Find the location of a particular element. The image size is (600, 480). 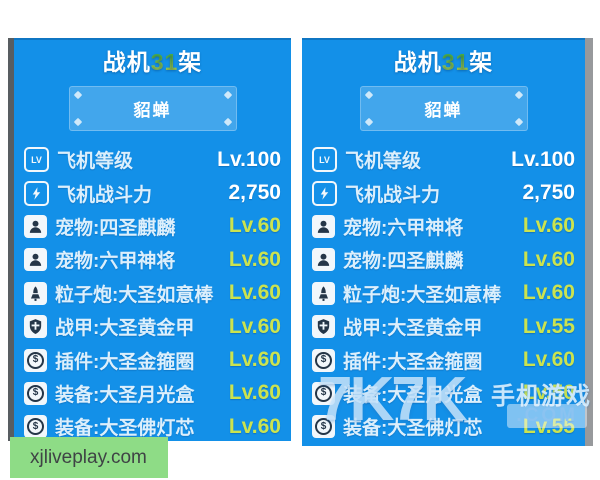

site-watermark-text: xjliveplay.com is located at coordinates (88, 457).